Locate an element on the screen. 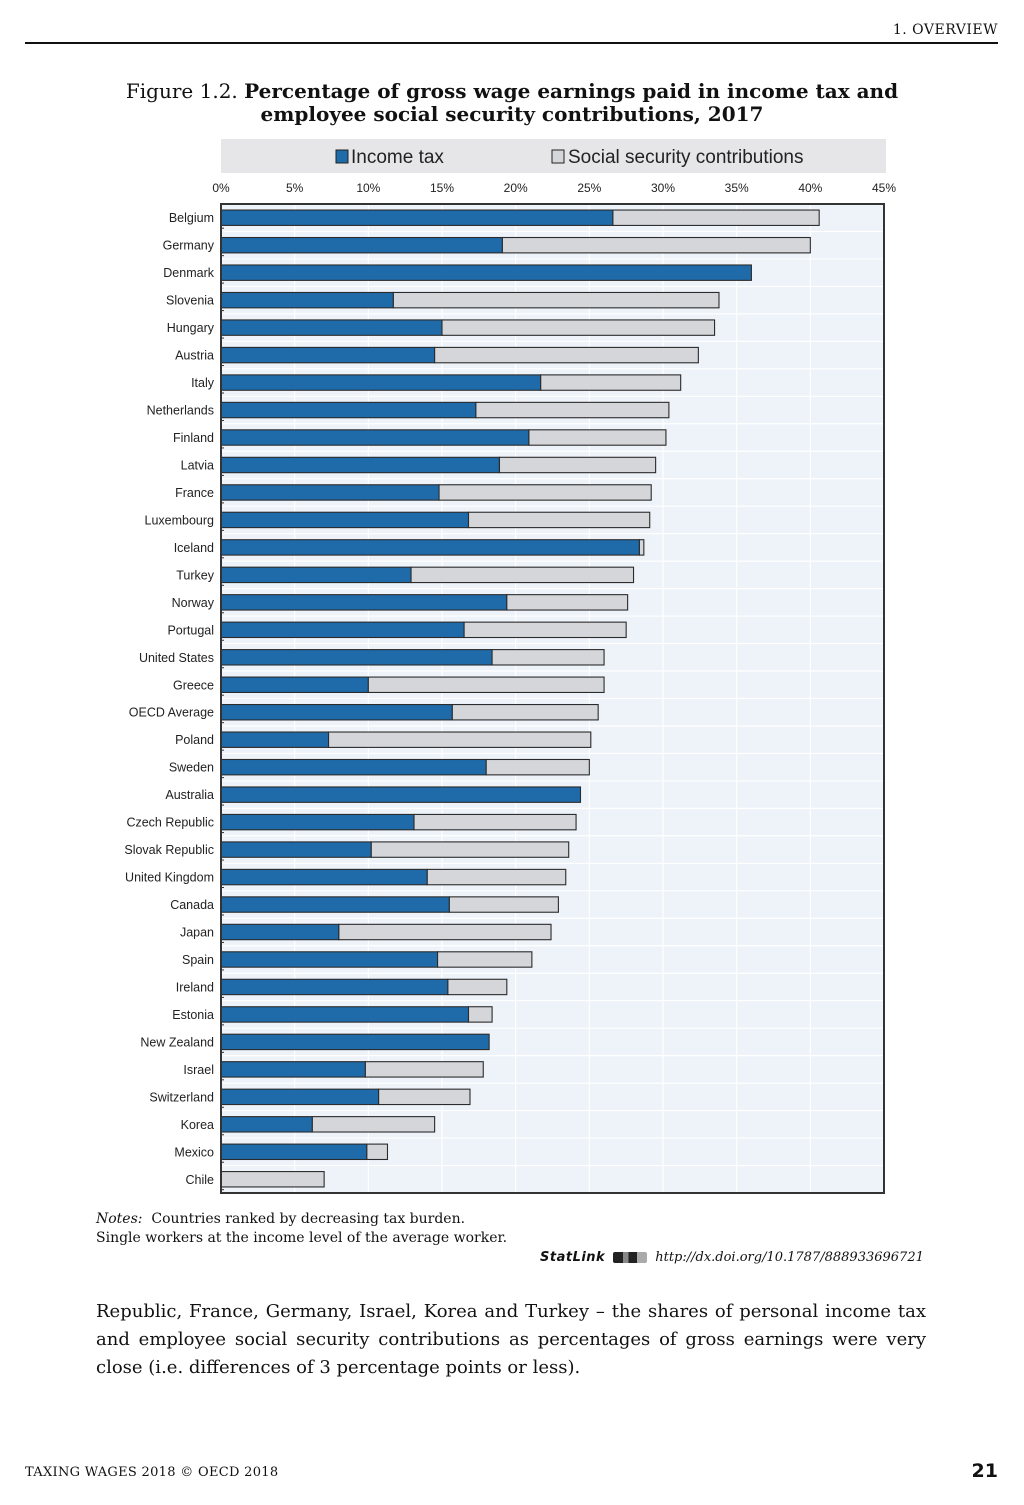 The width and height of the screenshot is (1024, 1505). category-label: Denmark is located at coordinates (188, 273).